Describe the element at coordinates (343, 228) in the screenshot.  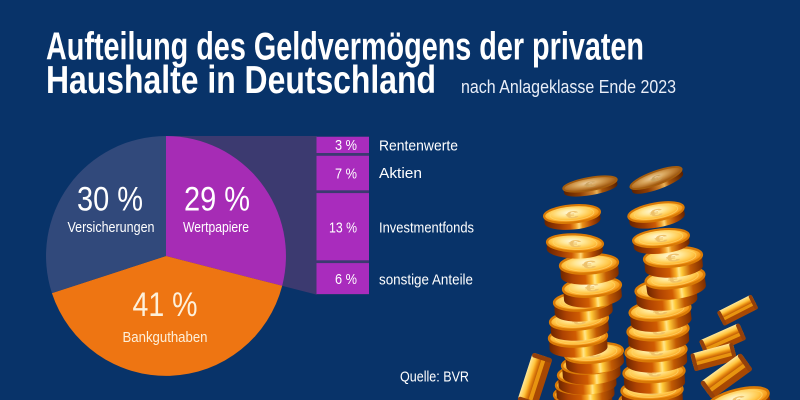
I see `svg-text: 13 %` at that location.